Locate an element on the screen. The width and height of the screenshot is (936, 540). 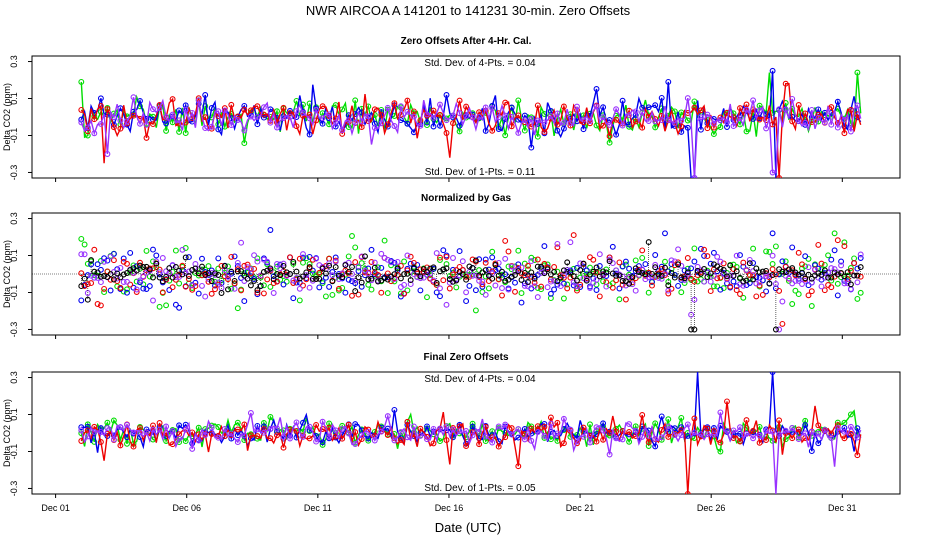
y-tick-label: -0.3 is located at coordinates (14, 330).